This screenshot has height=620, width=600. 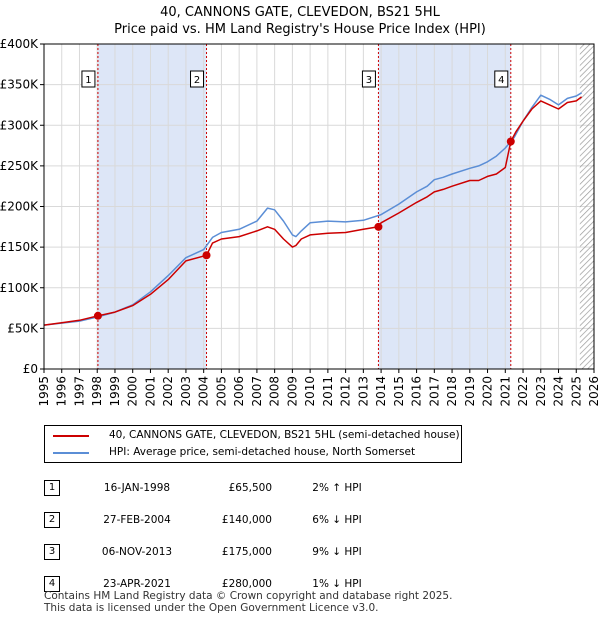 What do you see at coordinates (115, 391) in the screenshot?
I see `x-tick-label: 1999` at bounding box center [115, 391].